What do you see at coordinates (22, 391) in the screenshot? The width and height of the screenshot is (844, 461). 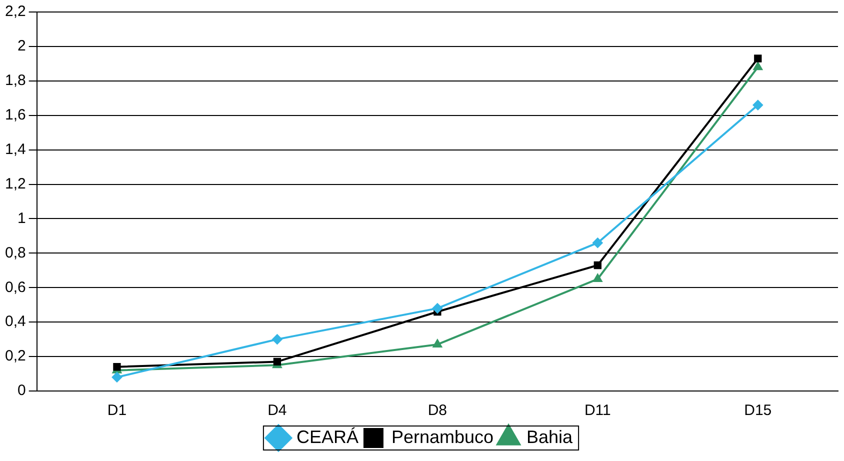 I see `y-tick-label: 0` at bounding box center [22, 391].